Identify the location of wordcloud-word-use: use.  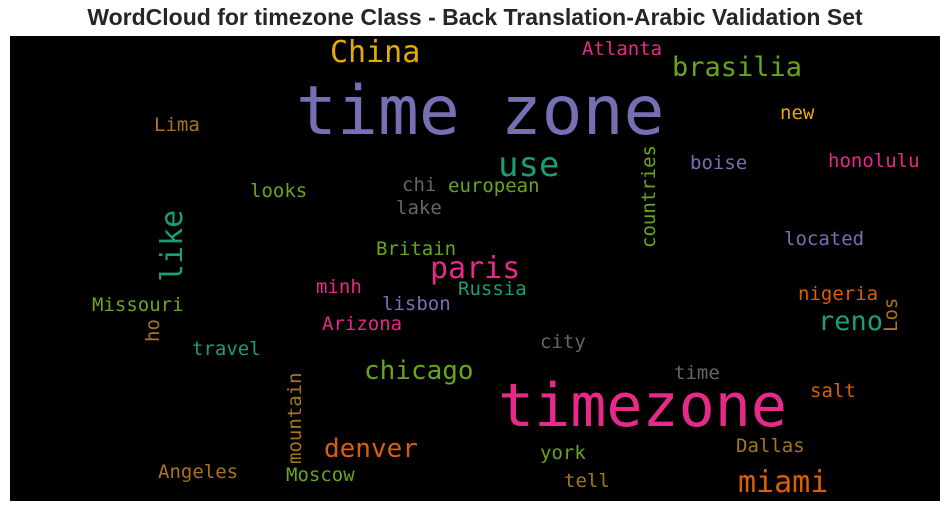
(529, 165).